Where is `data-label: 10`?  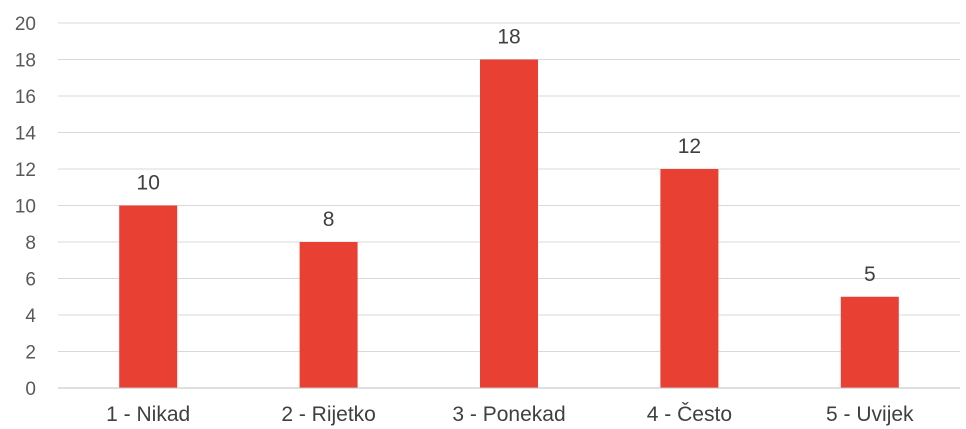 data-label: 10 is located at coordinates (148, 183).